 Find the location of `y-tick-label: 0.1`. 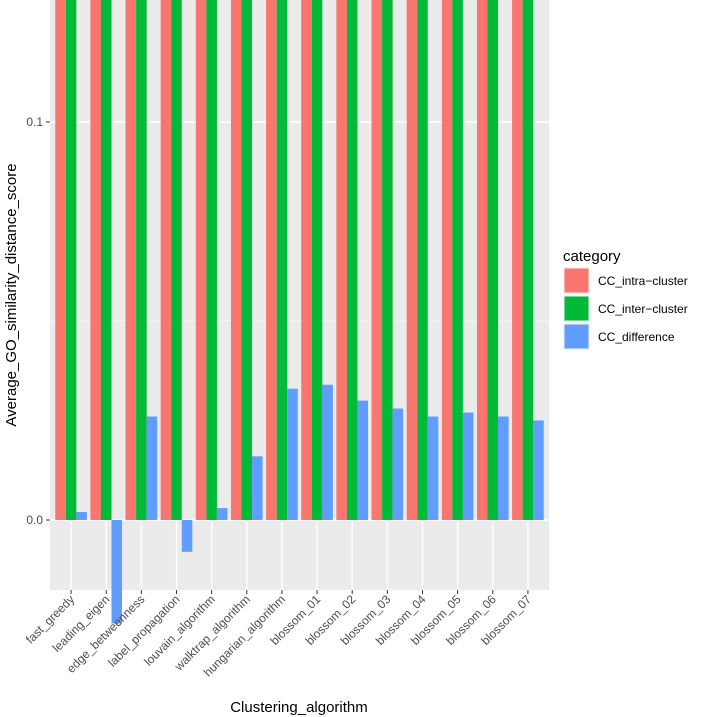

y-tick-label: 0.1 is located at coordinates (34, 122).